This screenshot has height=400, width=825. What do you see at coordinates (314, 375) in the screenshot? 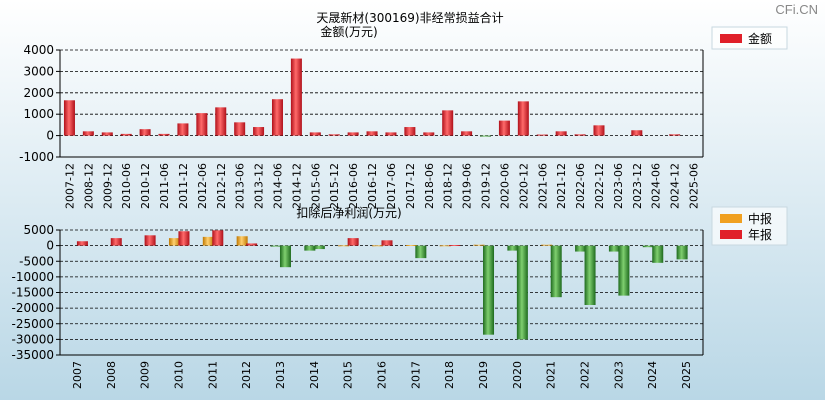
I see `chart2-xtick-label: 2014` at bounding box center [314, 375].